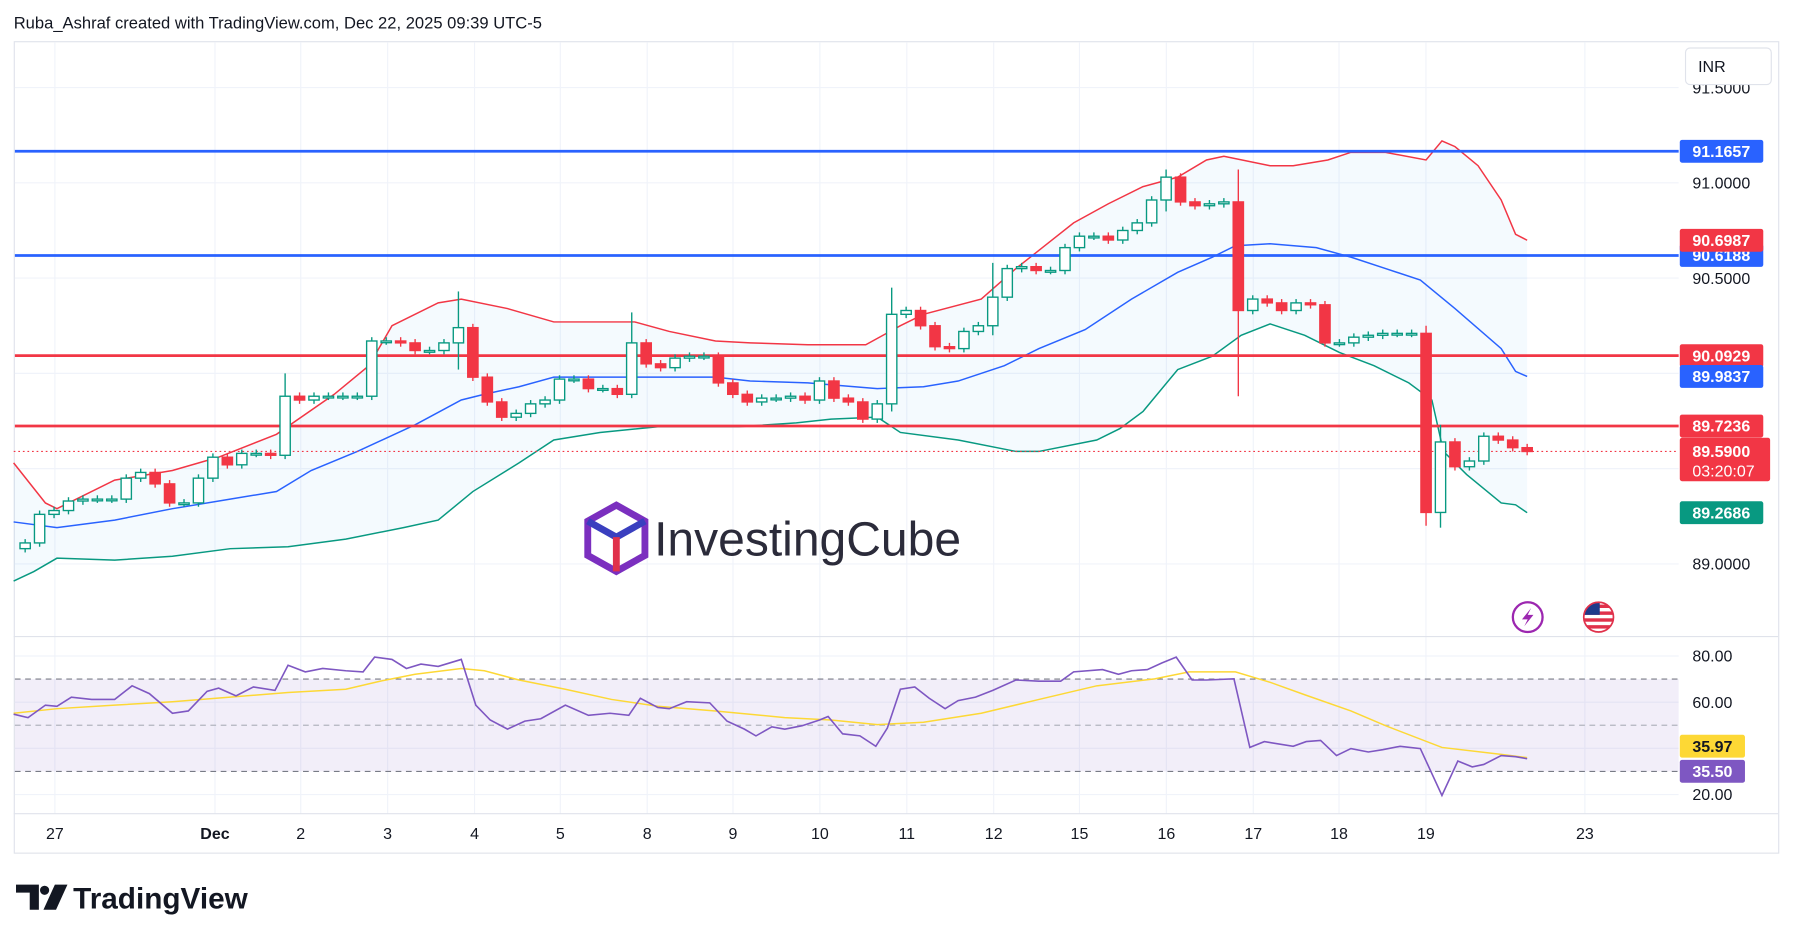  I want to click on lightning-icon, so click(1527, 617).